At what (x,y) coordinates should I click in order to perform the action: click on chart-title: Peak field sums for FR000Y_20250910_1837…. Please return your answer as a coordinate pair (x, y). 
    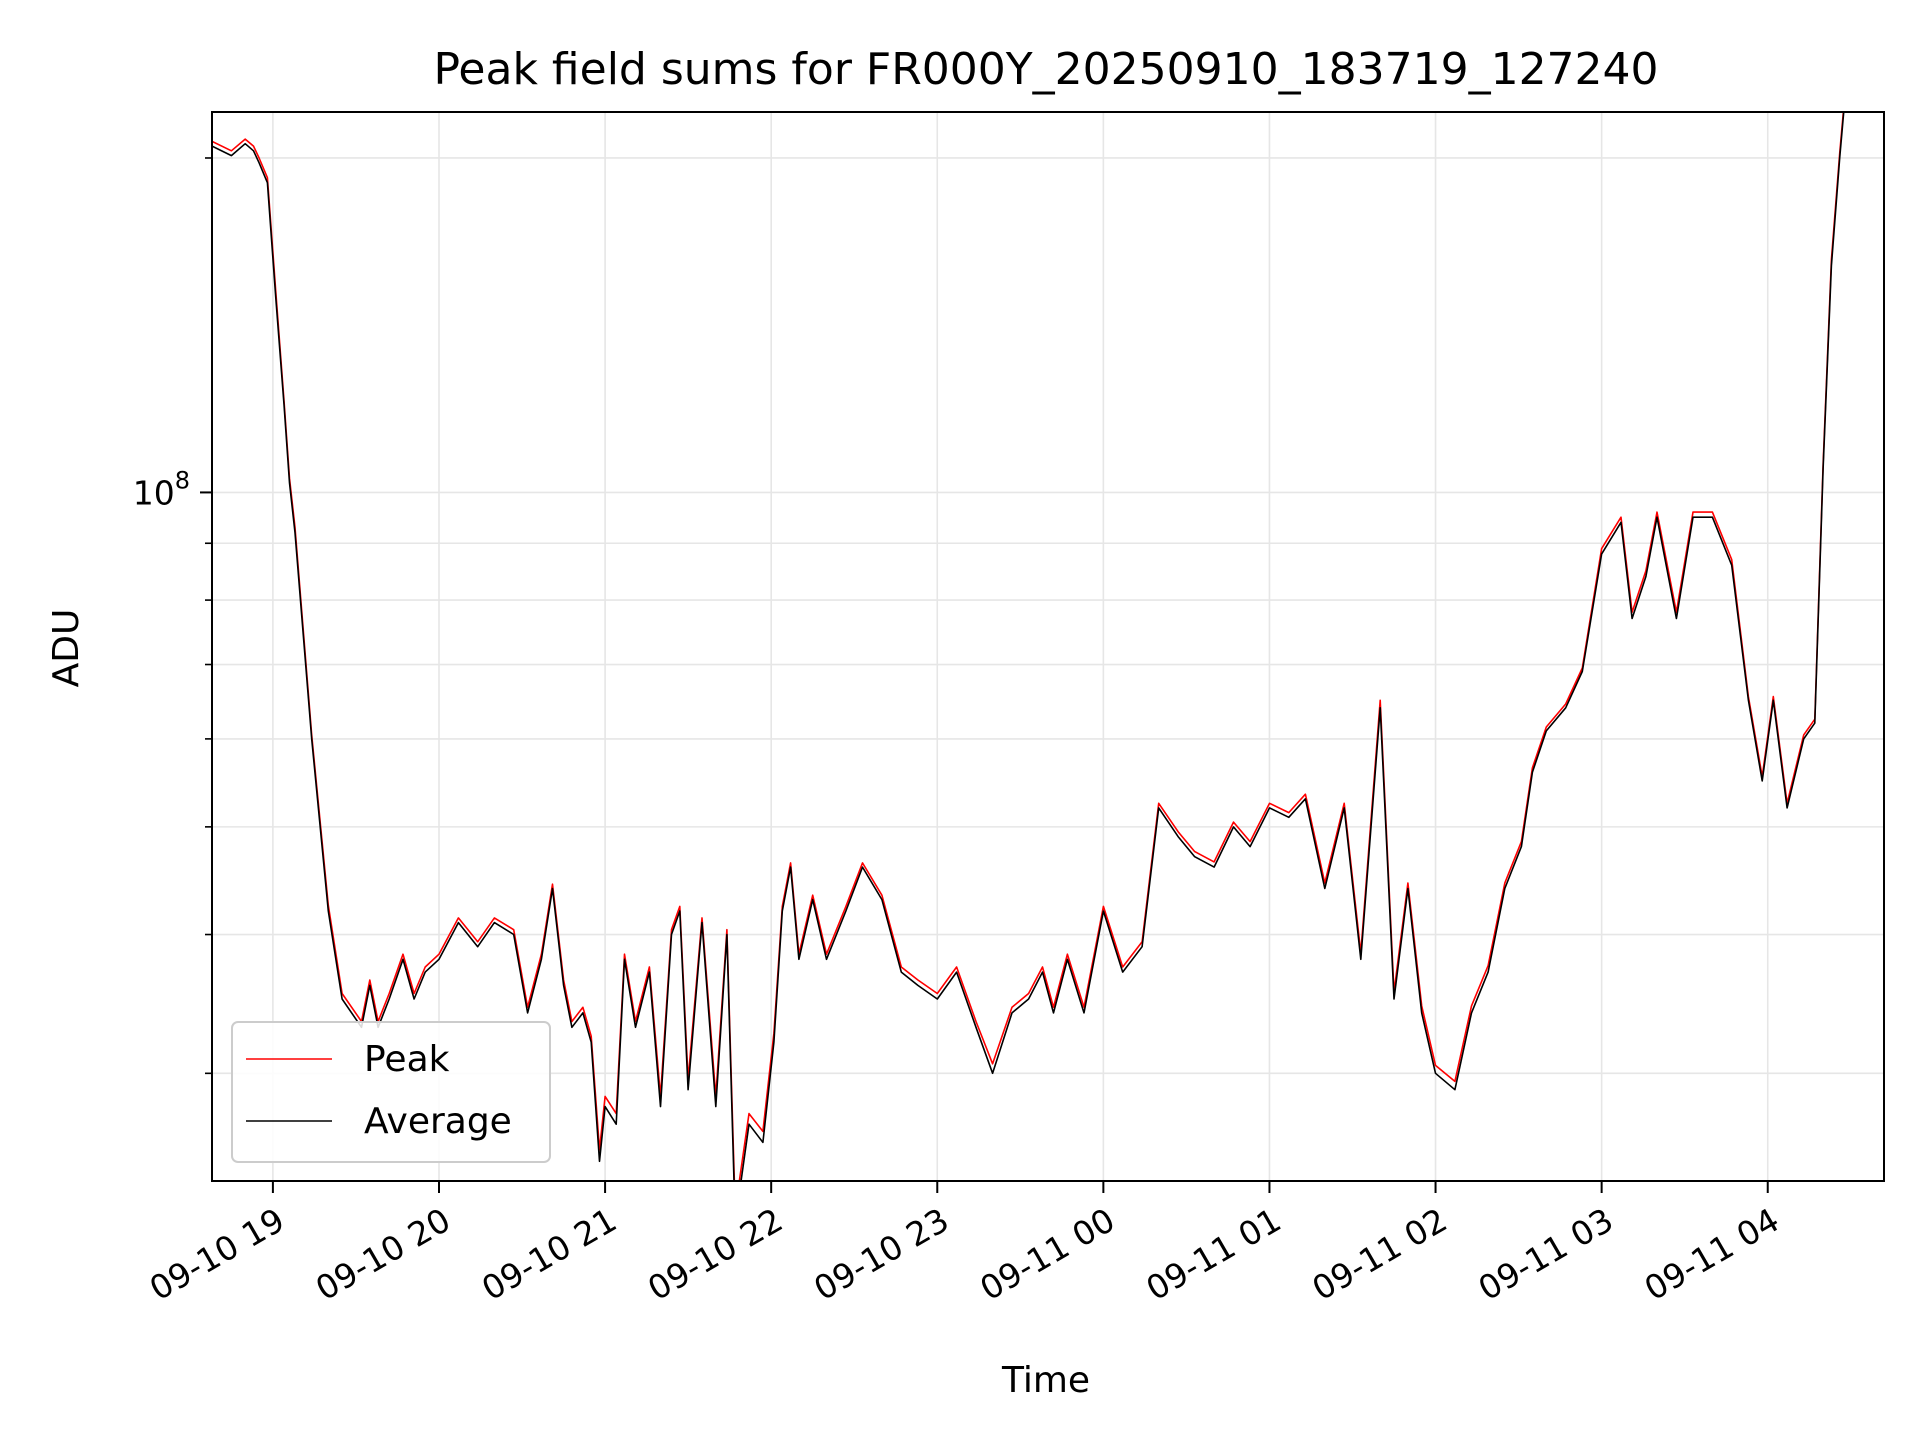
    Looking at the image, I should click on (1045, 69).